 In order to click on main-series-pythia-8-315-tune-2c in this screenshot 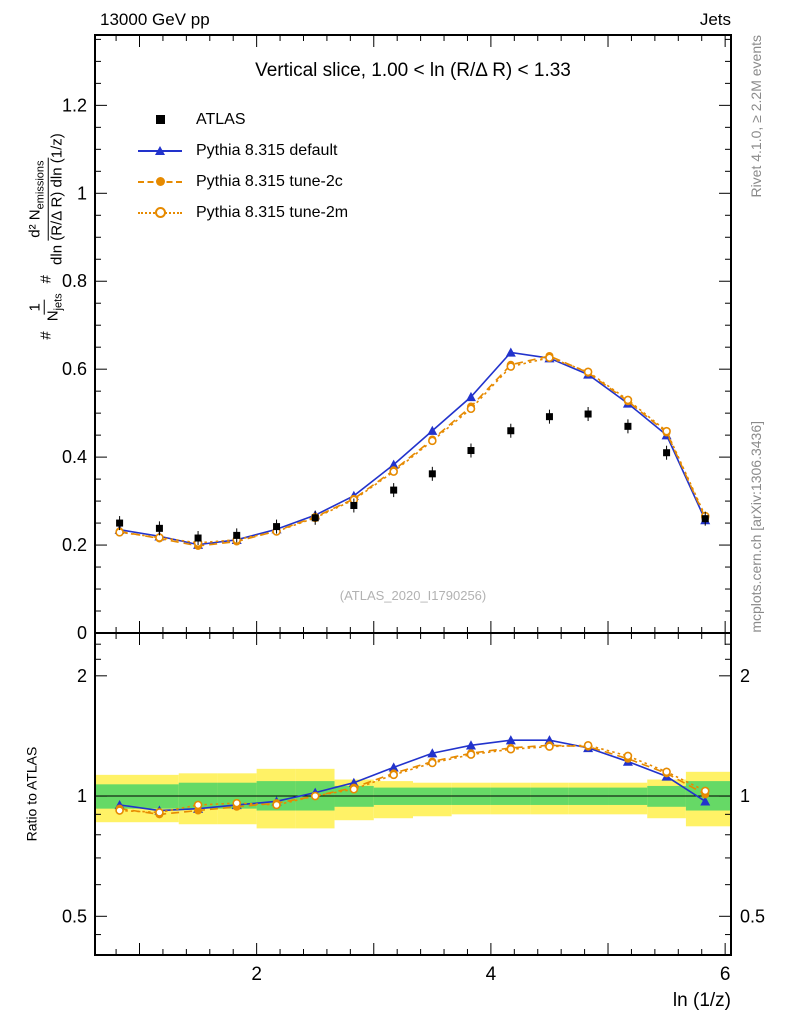, I will do `click(412, 450)`.